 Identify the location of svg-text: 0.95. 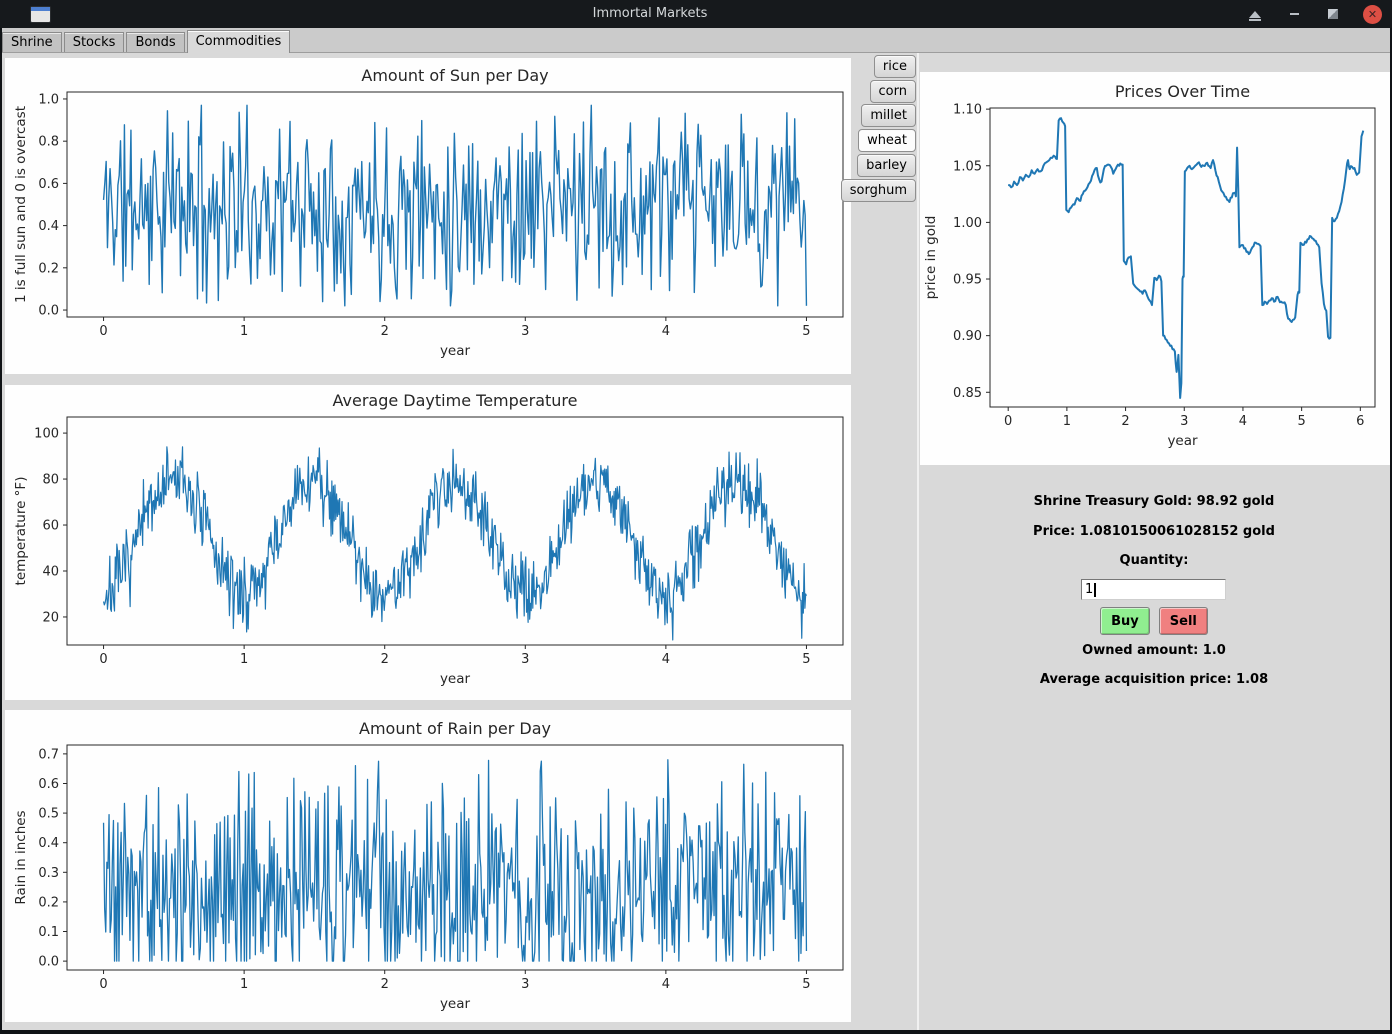
(967, 280).